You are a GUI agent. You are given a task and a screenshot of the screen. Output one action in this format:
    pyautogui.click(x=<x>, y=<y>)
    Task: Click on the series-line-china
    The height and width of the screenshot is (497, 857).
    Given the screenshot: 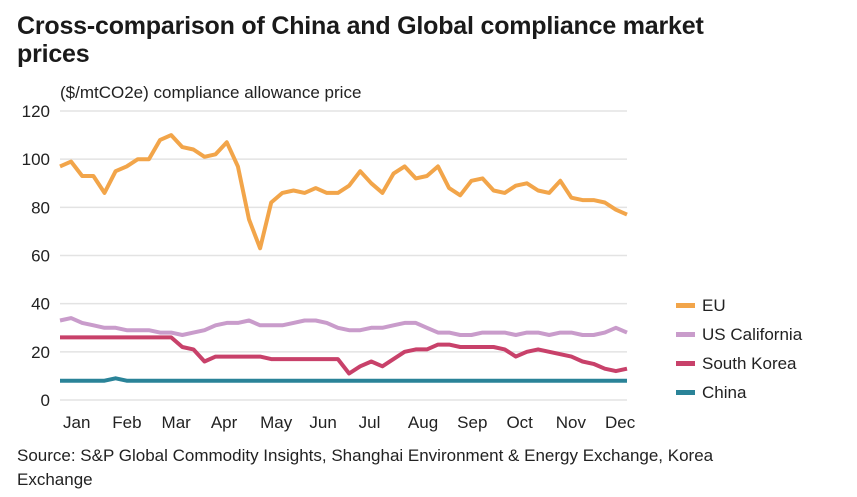 What is the action you would take?
    pyautogui.click(x=343, y=379)
    